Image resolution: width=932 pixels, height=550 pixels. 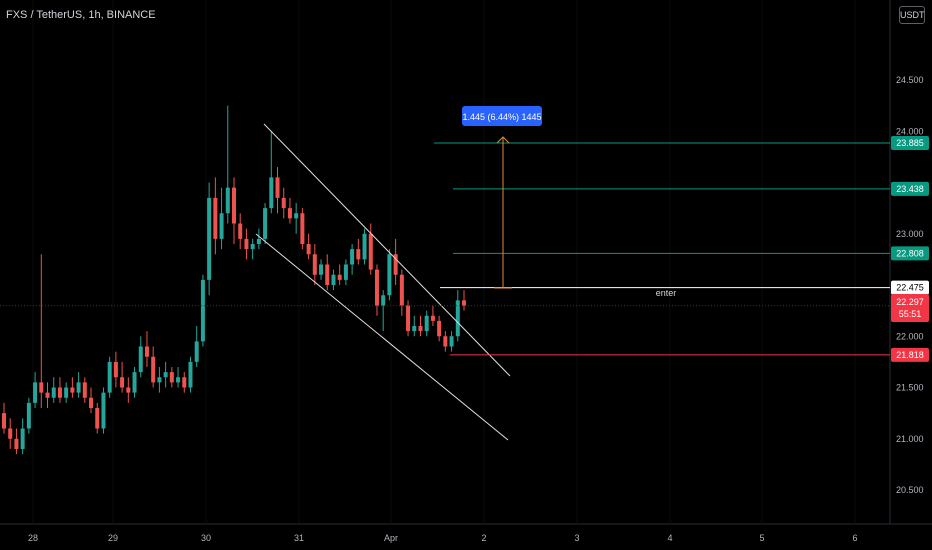 I want to click on level-badge-label: 23.885, so click(x=910, y=143).